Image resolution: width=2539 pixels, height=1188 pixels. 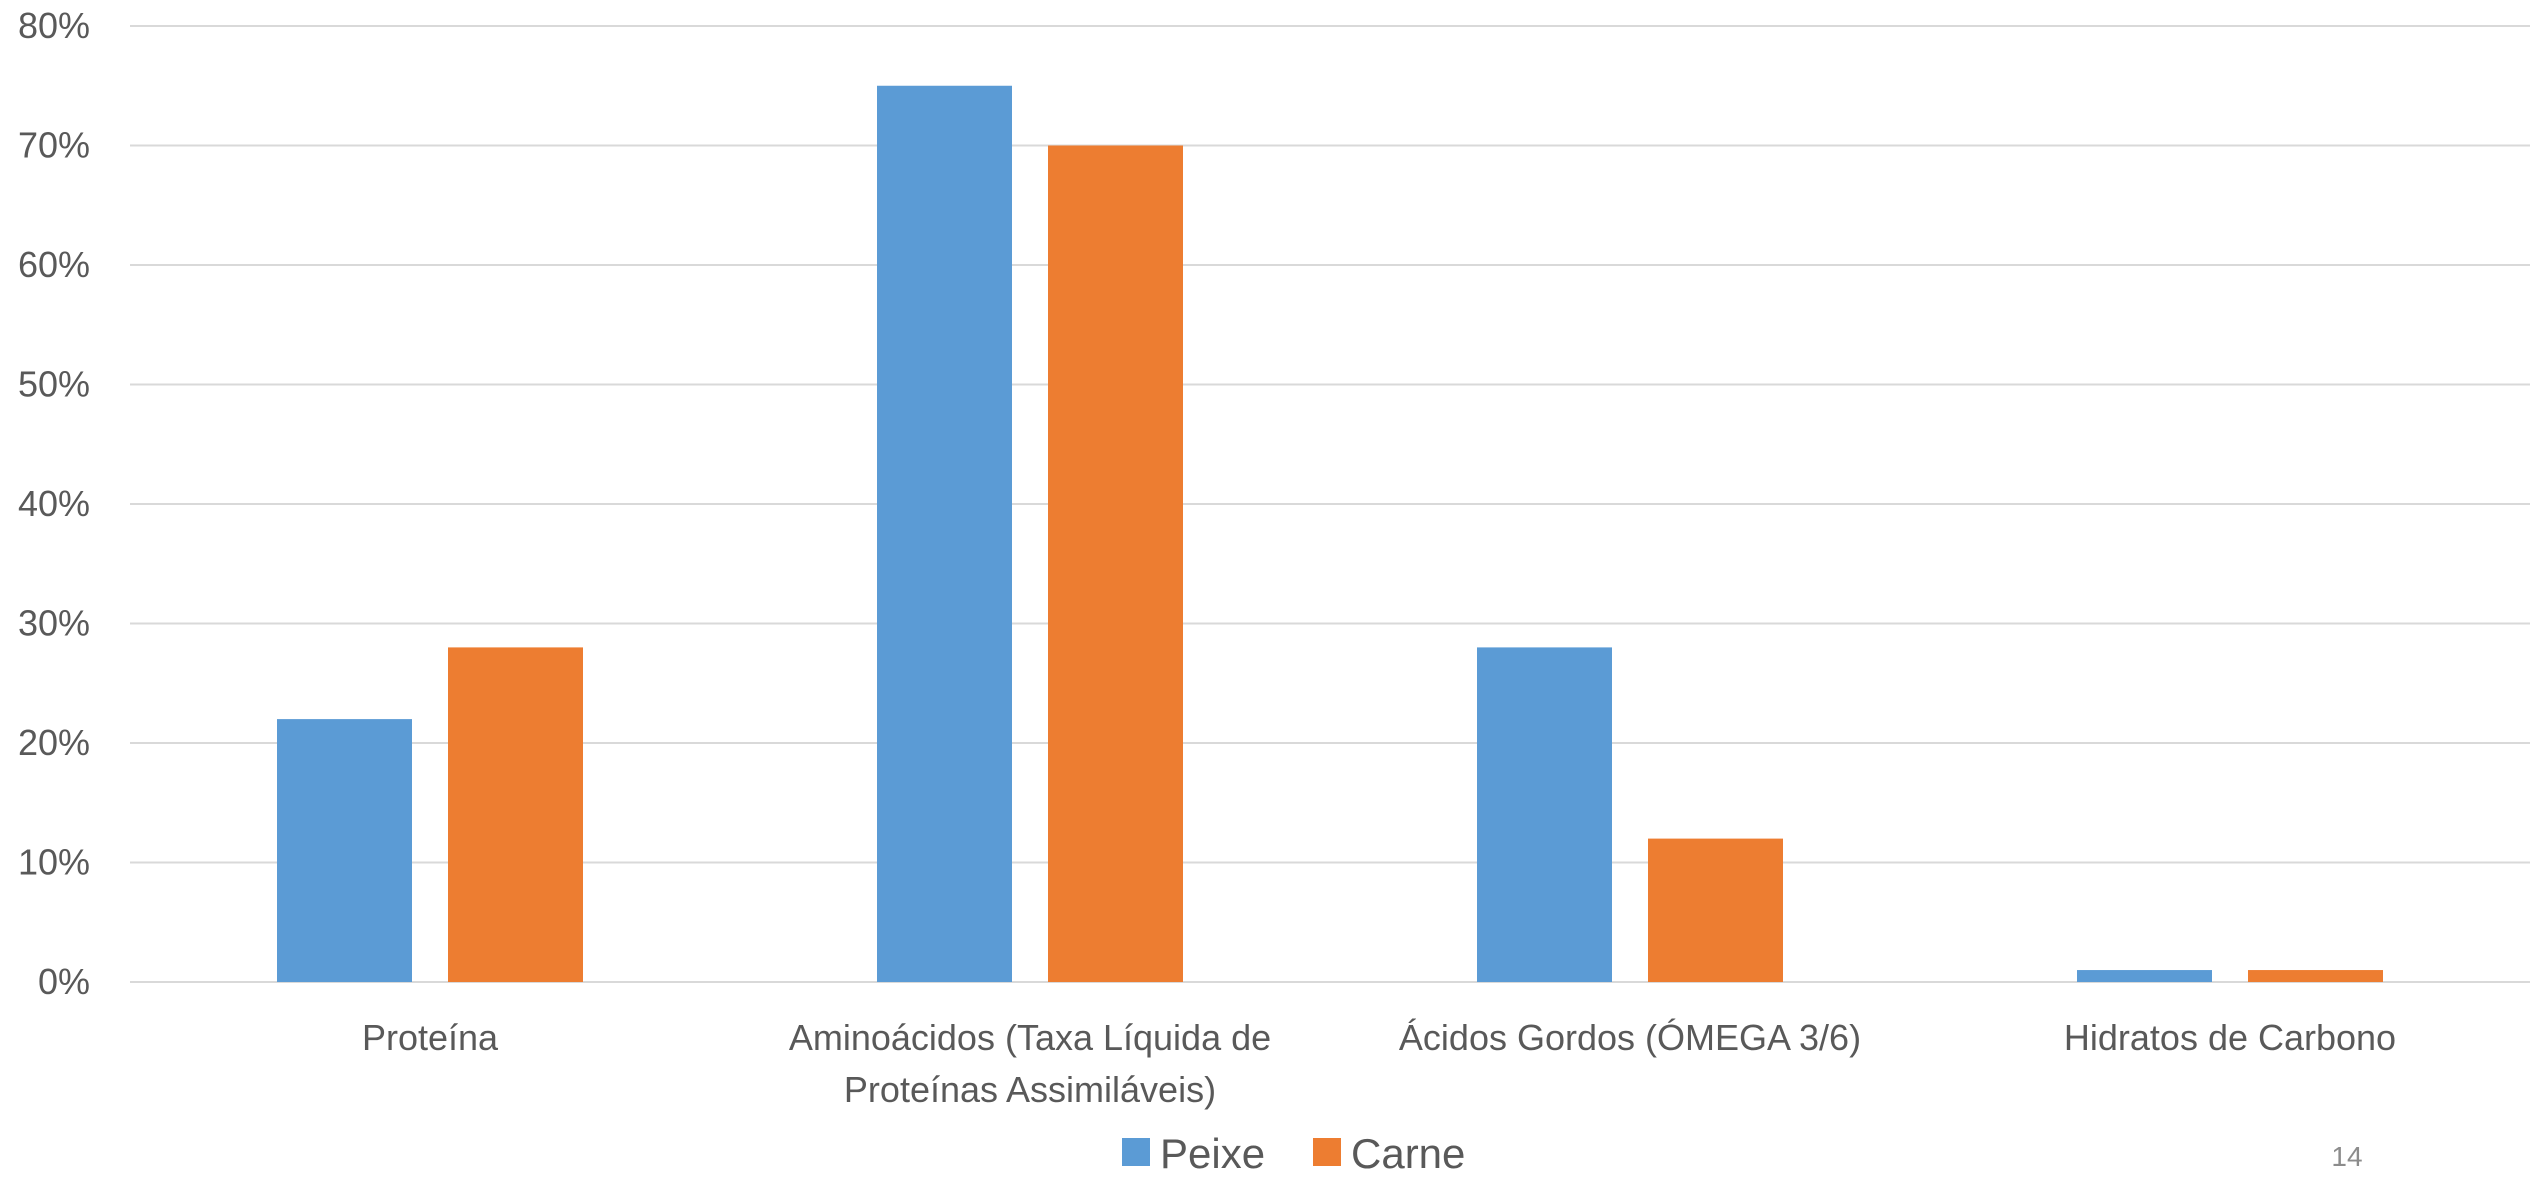 I want to click on y-tick-label: 10%, so click(x=54, y=862).